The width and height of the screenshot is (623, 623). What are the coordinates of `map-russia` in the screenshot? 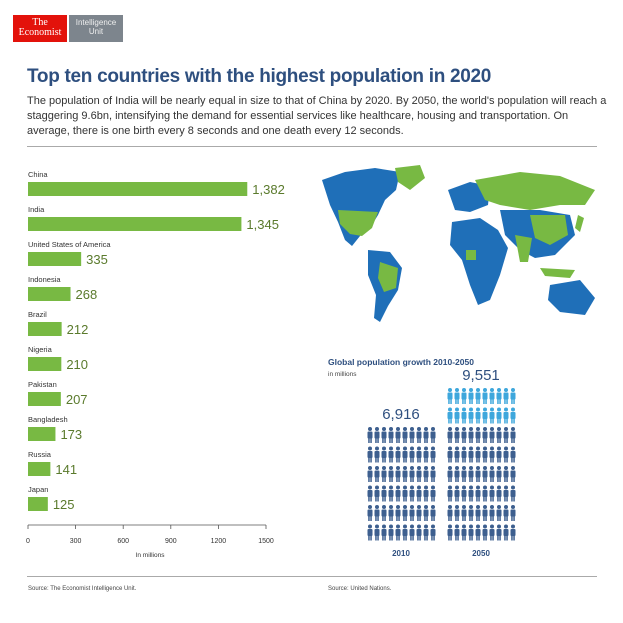 It's located at (535, 191).